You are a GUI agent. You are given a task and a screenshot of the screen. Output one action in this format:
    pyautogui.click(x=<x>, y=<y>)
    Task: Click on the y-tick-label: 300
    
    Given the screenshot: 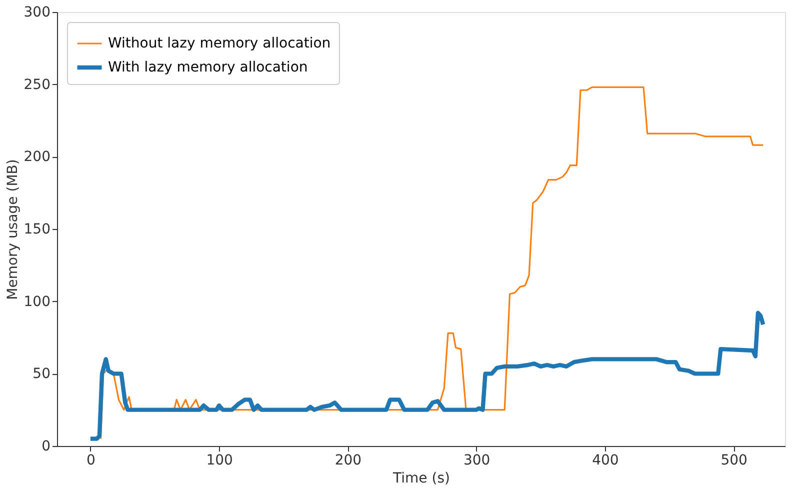 What is the action you would take?
    pyautogui.click(x=37, y=12)
    